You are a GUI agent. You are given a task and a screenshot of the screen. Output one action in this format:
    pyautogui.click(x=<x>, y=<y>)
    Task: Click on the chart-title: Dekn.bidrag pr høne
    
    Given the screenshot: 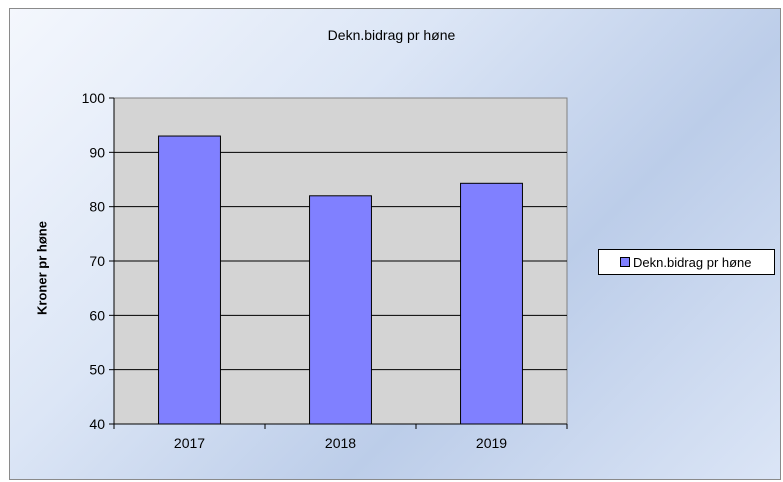 What is the action you would take?
    pyautogui.click(x=391, y=35)
    